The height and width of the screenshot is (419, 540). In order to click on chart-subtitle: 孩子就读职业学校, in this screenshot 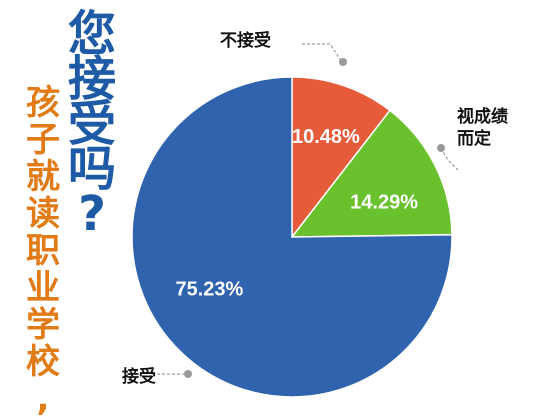, I will do `click(43, 252)`.